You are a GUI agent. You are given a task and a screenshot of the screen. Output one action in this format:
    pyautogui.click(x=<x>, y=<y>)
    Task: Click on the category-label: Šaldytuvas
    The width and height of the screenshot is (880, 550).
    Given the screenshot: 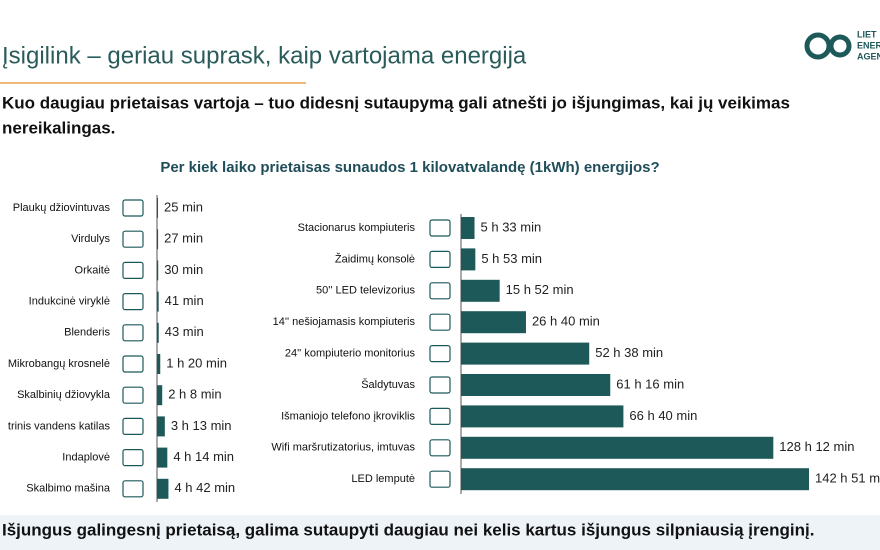 What is the action you would take?
    pyautogui.click(x=388, y=384)
    